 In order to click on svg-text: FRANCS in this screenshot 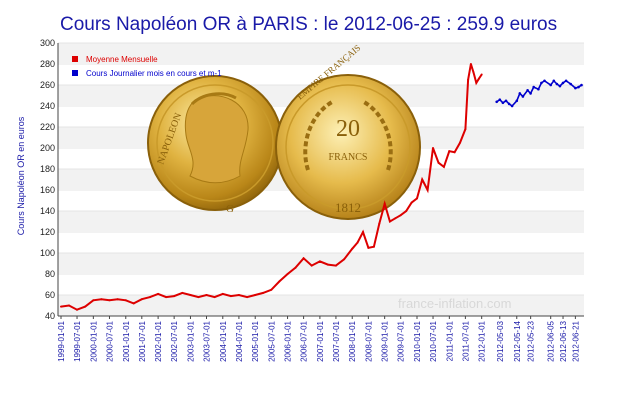, I will do `click(348, 157)`.